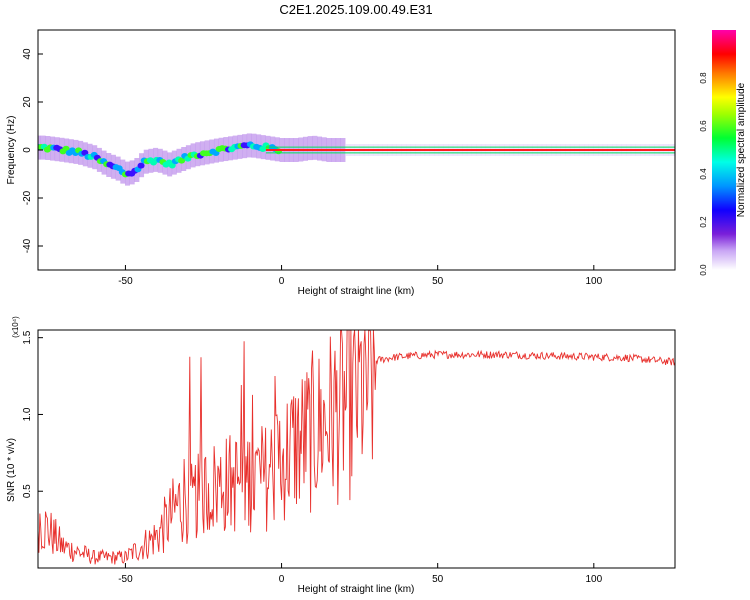 Image resolution: width=750 pixels, height=600 pixels. Describe the element at coordinates (27, 337) in the screenshot. I see `snr-y-tick-label: 1.5` at that location.